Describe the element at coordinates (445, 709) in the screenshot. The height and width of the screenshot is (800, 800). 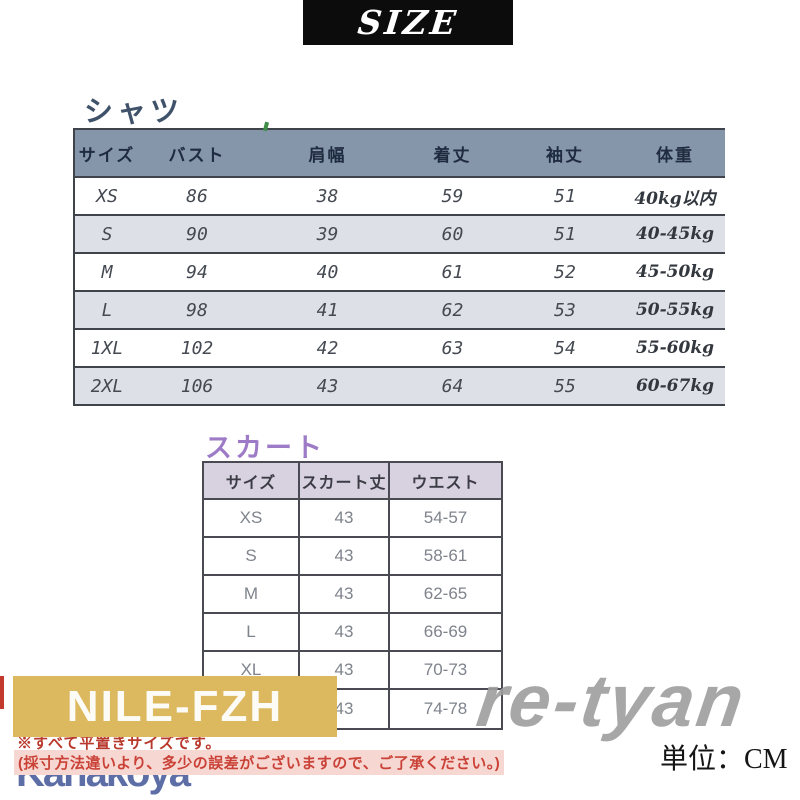
I see `table-cell: 74-78` at that location.